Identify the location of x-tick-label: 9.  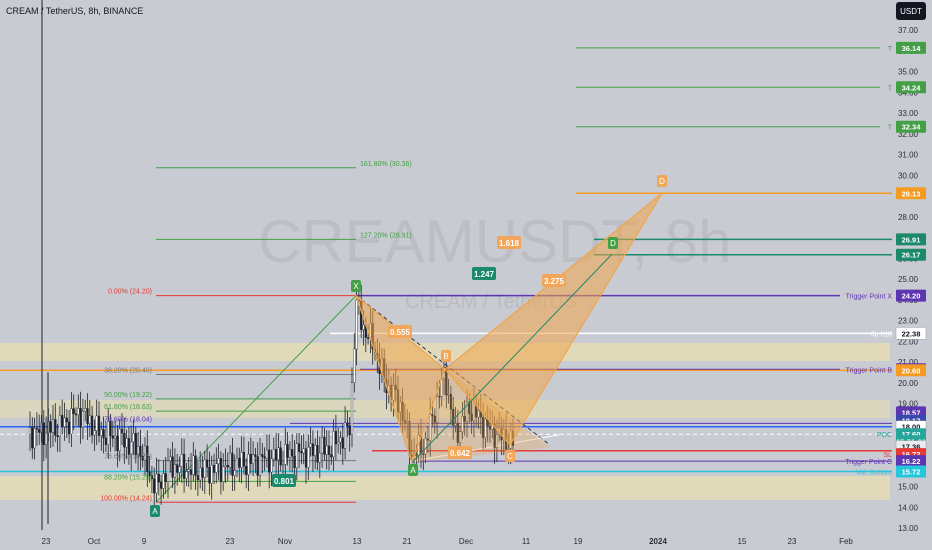
(144, 541).